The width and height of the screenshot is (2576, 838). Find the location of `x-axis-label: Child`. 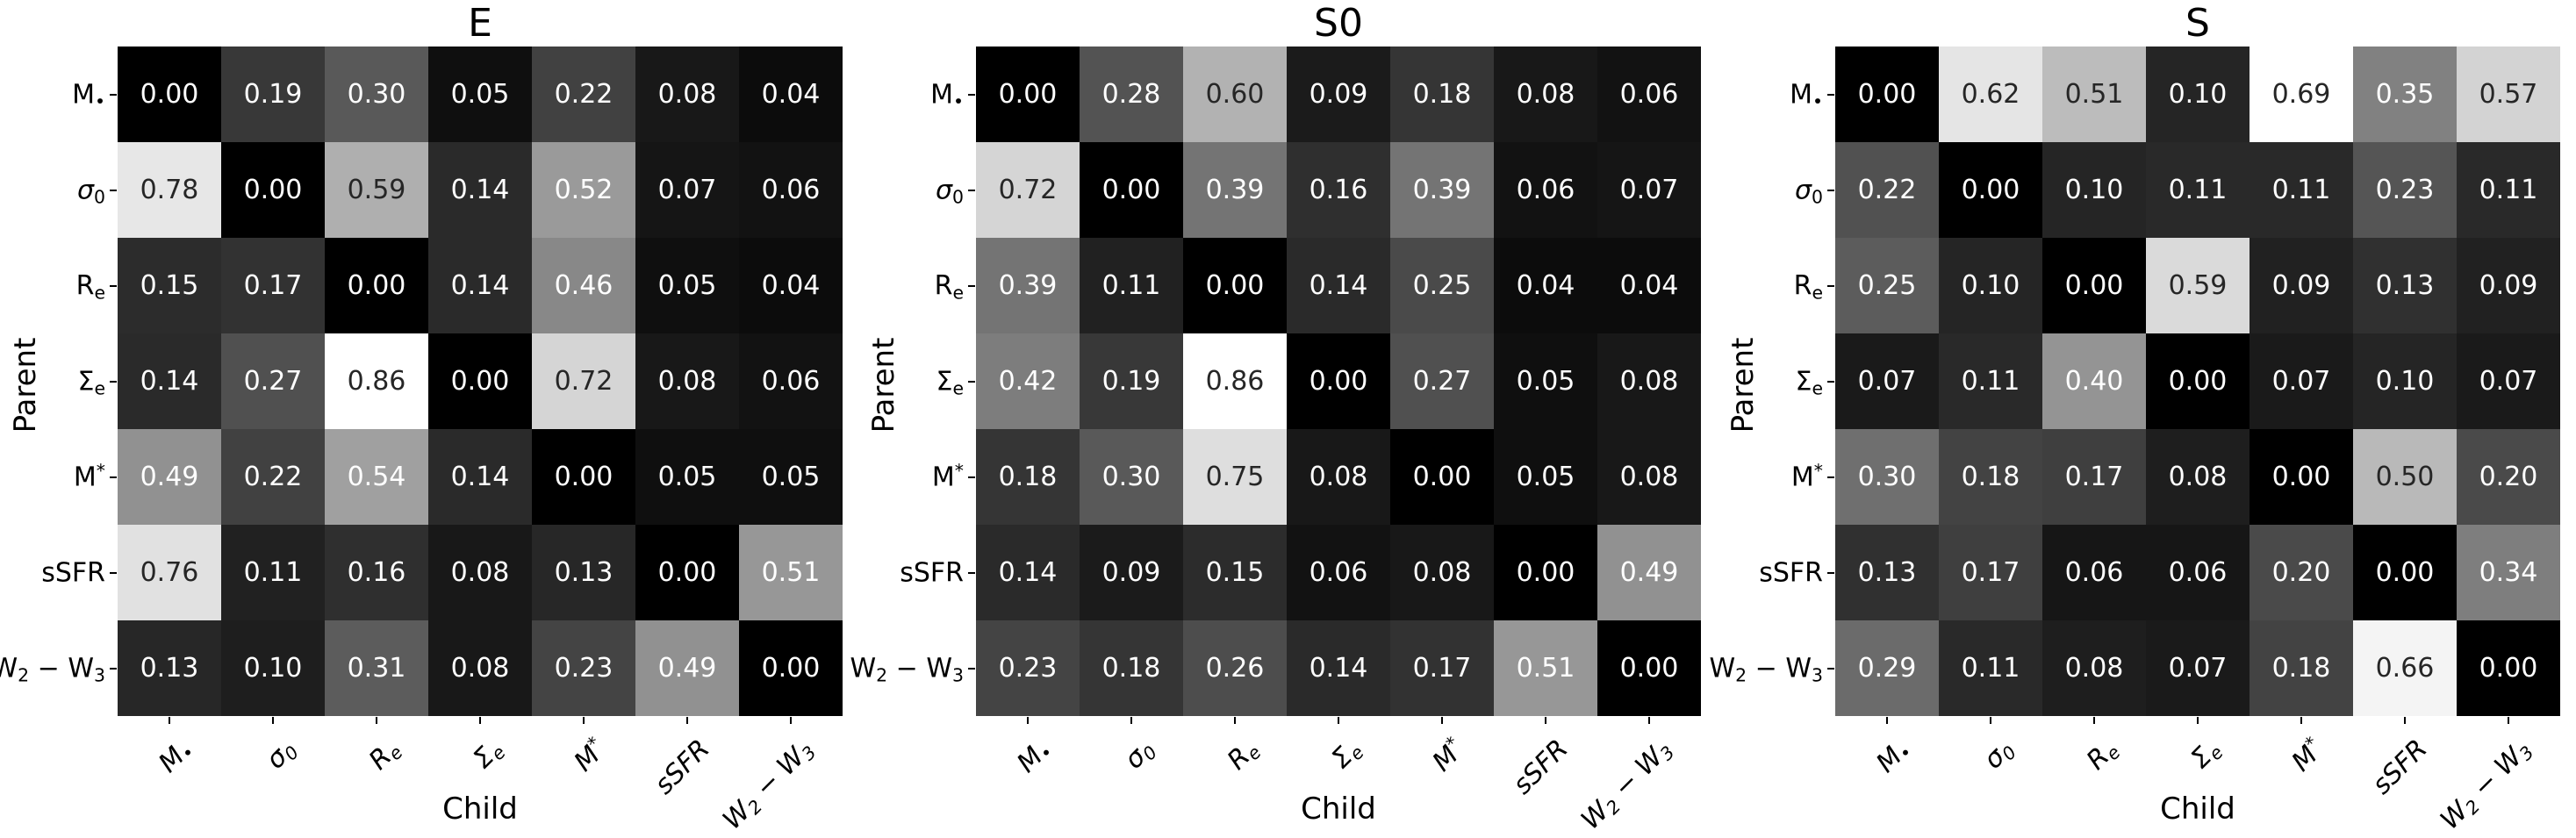

x-axis-label: Child is located at coordinates (480, 809).